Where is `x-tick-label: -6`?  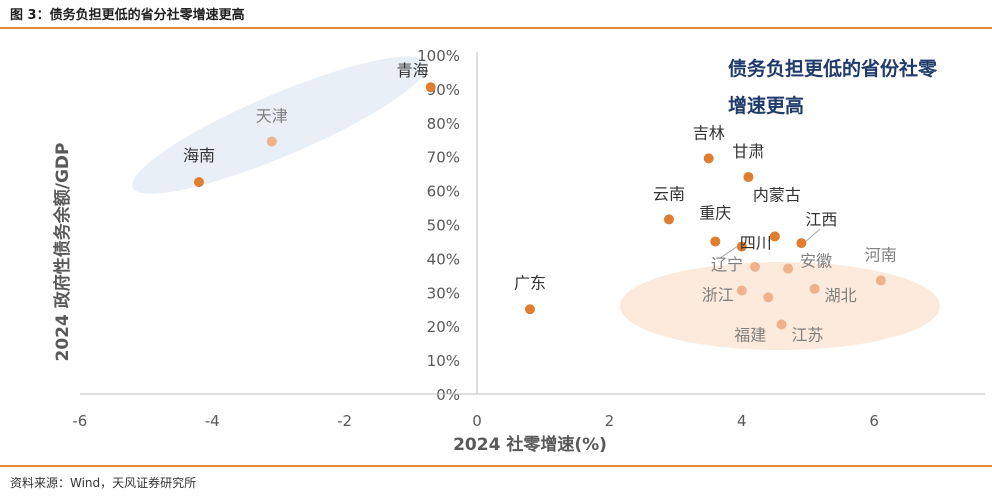
x-tick-label: -6 is located at coordinates (79, 421).